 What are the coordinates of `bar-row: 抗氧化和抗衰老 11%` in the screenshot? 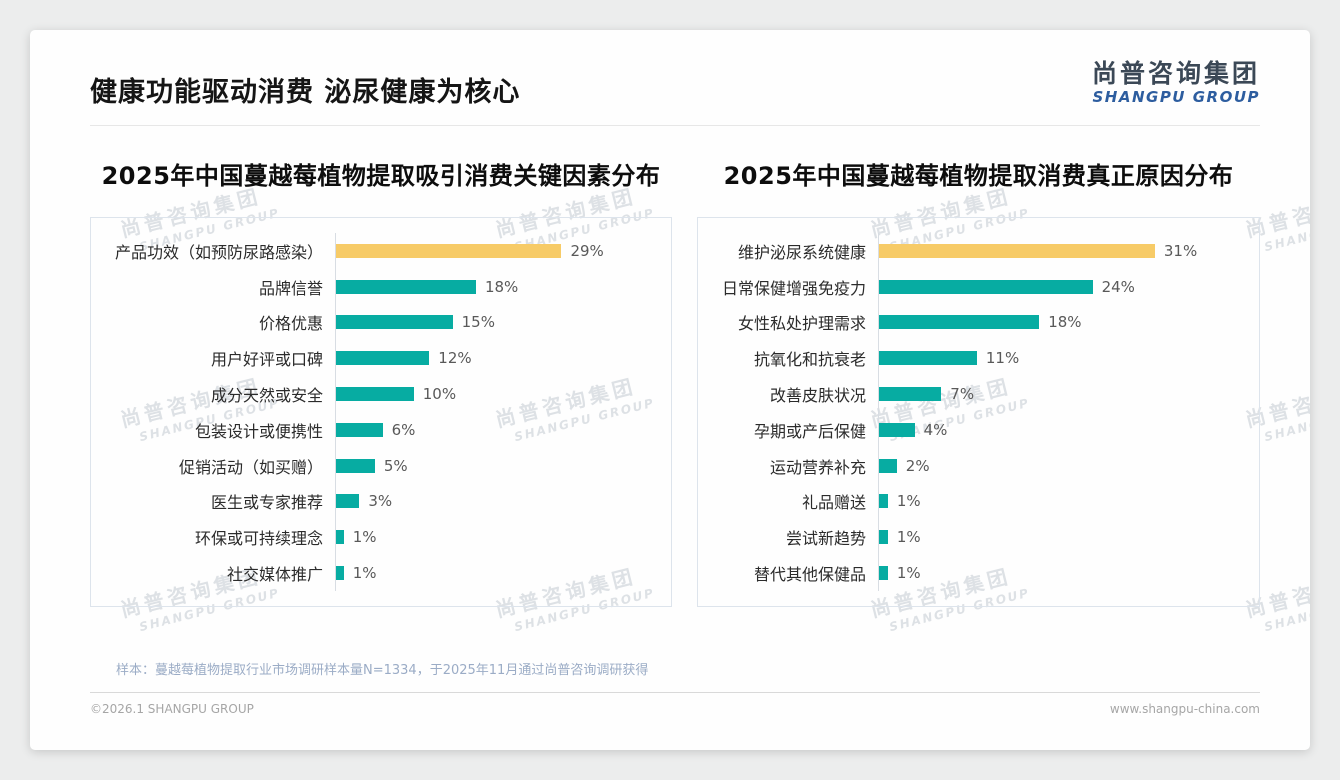 It's located at (966, 358).